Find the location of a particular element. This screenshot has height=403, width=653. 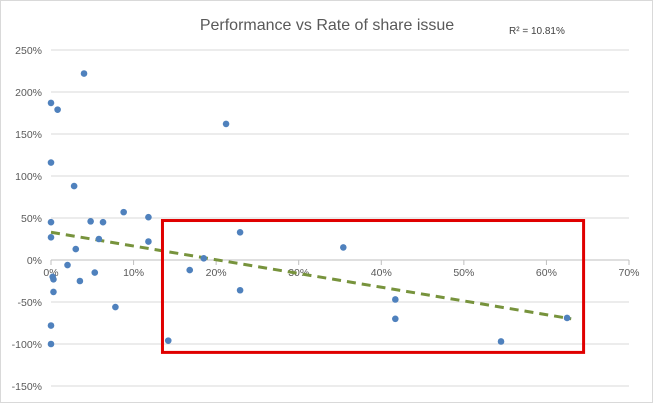

x-tick-label: 60% is located at coordinates (546, 273).